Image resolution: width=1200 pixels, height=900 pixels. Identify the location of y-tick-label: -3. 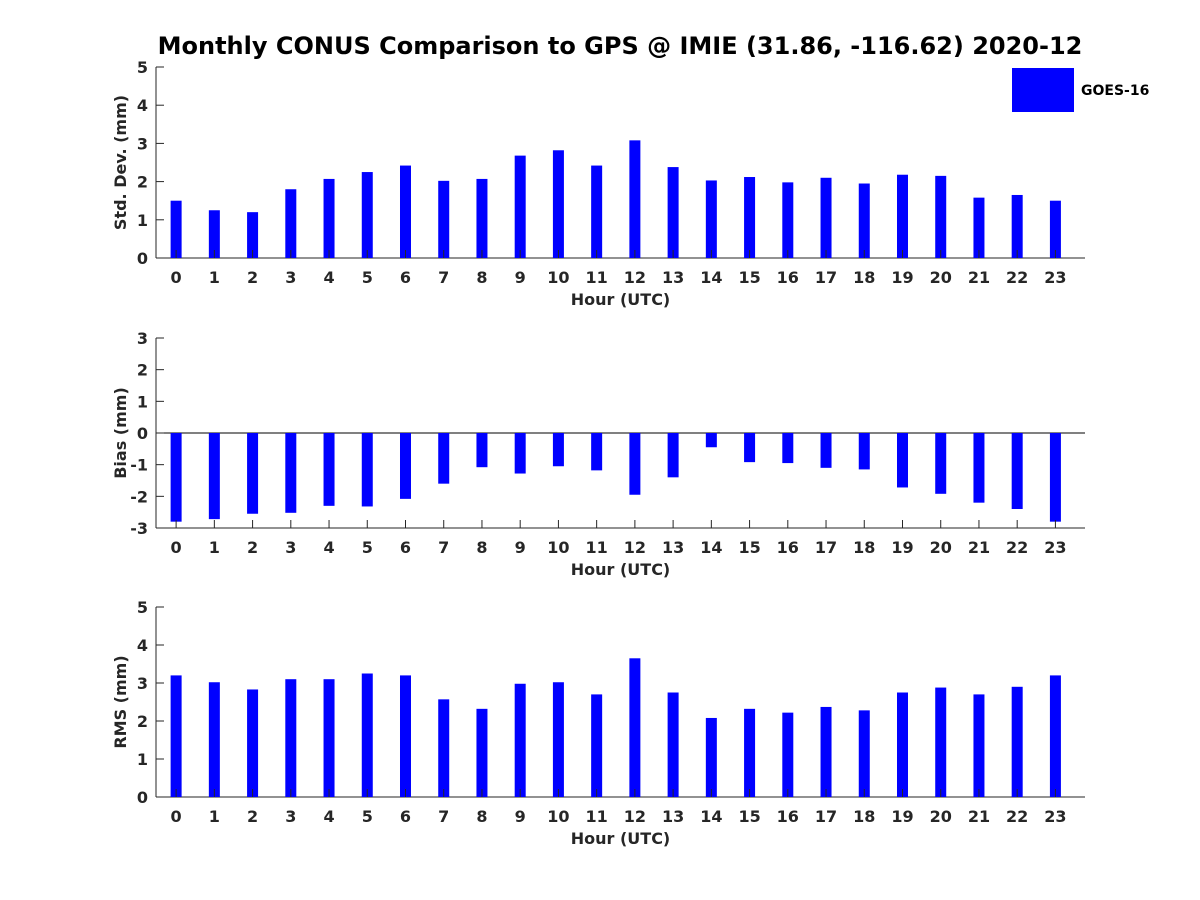
(139, 528).